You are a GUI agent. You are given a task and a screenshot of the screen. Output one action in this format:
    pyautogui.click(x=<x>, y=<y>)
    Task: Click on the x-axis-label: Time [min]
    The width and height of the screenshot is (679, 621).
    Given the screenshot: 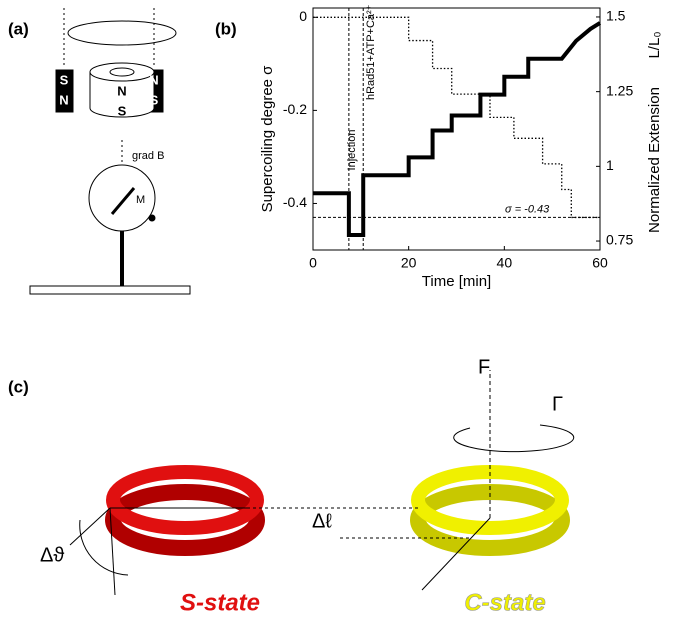 What is the action you would take?
    pyautogui.click(x=456, y=281)
    